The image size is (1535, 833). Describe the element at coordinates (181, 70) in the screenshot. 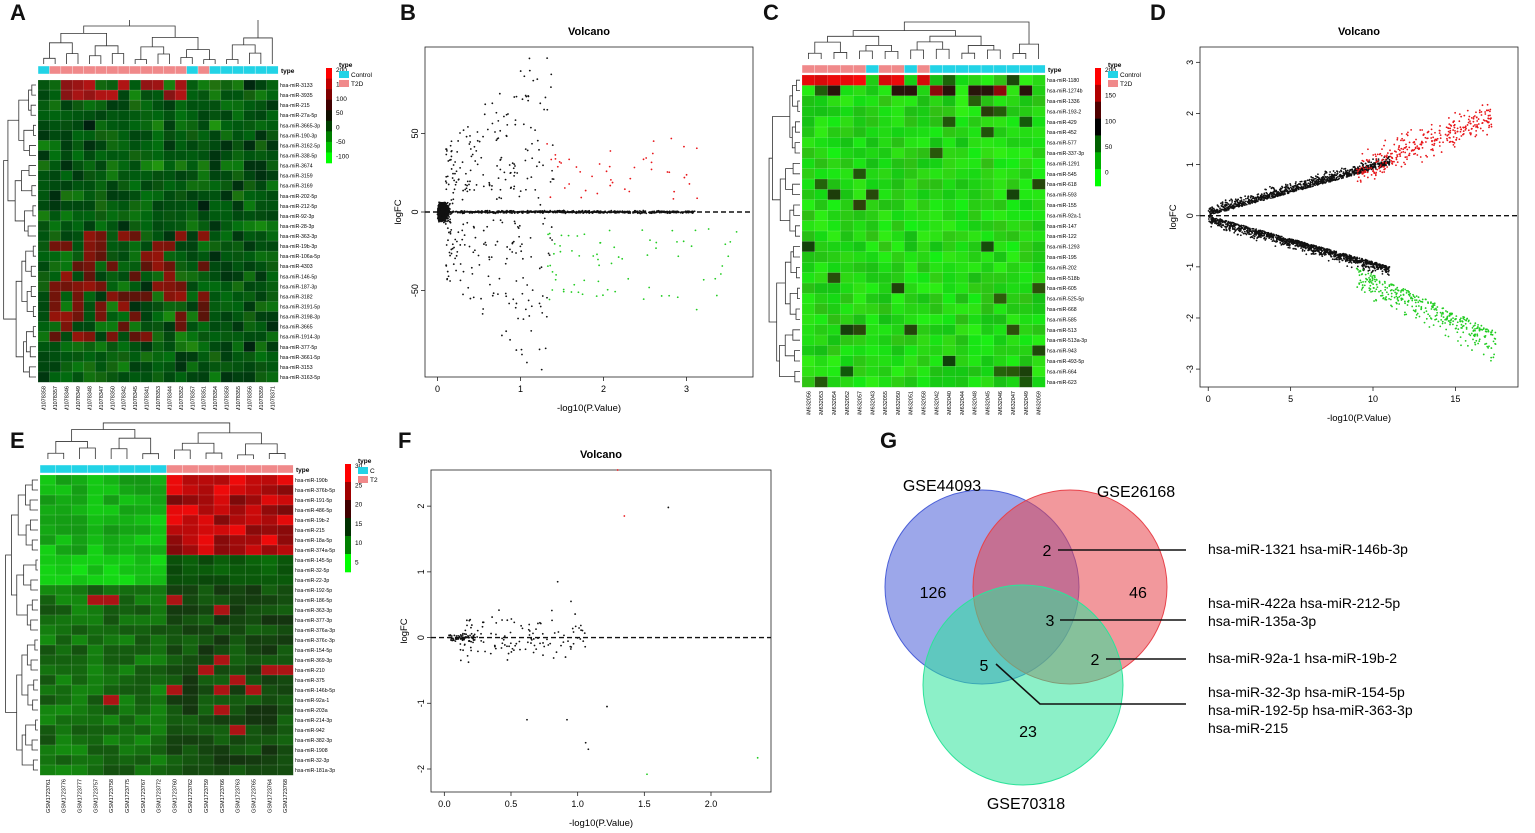

I see `type-bar-cell` at that location.